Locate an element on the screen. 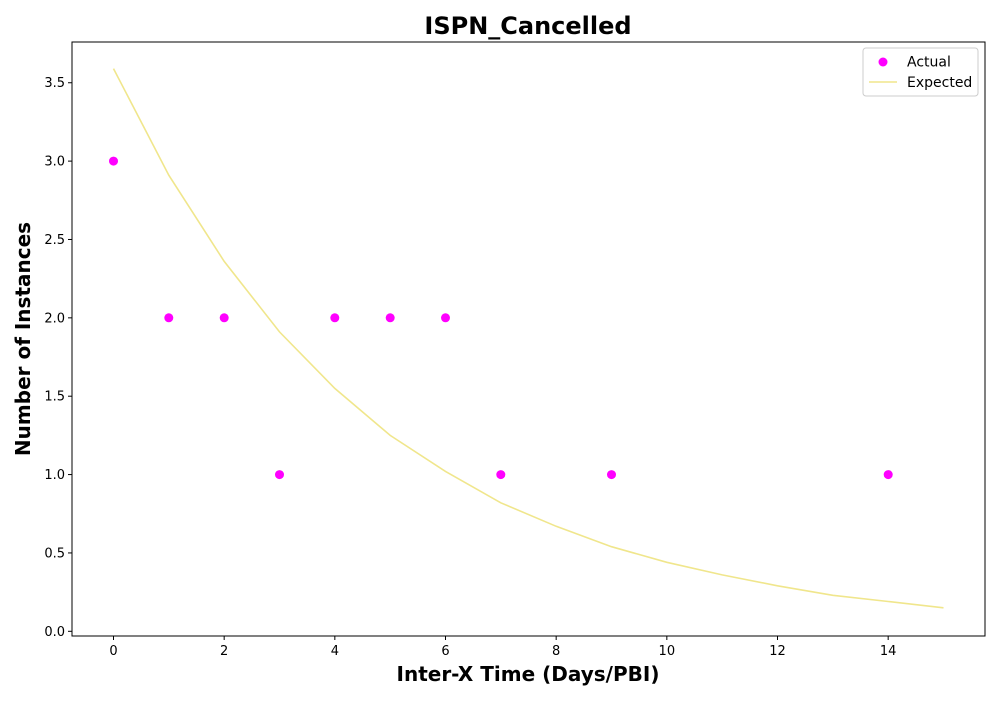  y-tick-label: 2.0 is located at coordinates (54, 318).